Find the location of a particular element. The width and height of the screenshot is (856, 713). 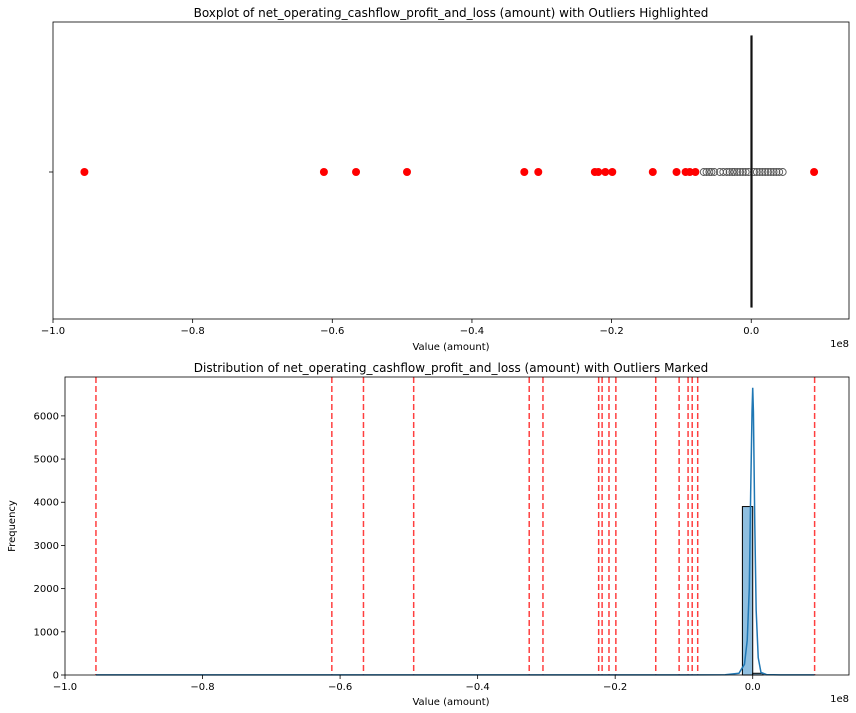

boxplot-fliers is located at coordinates (743, 172).